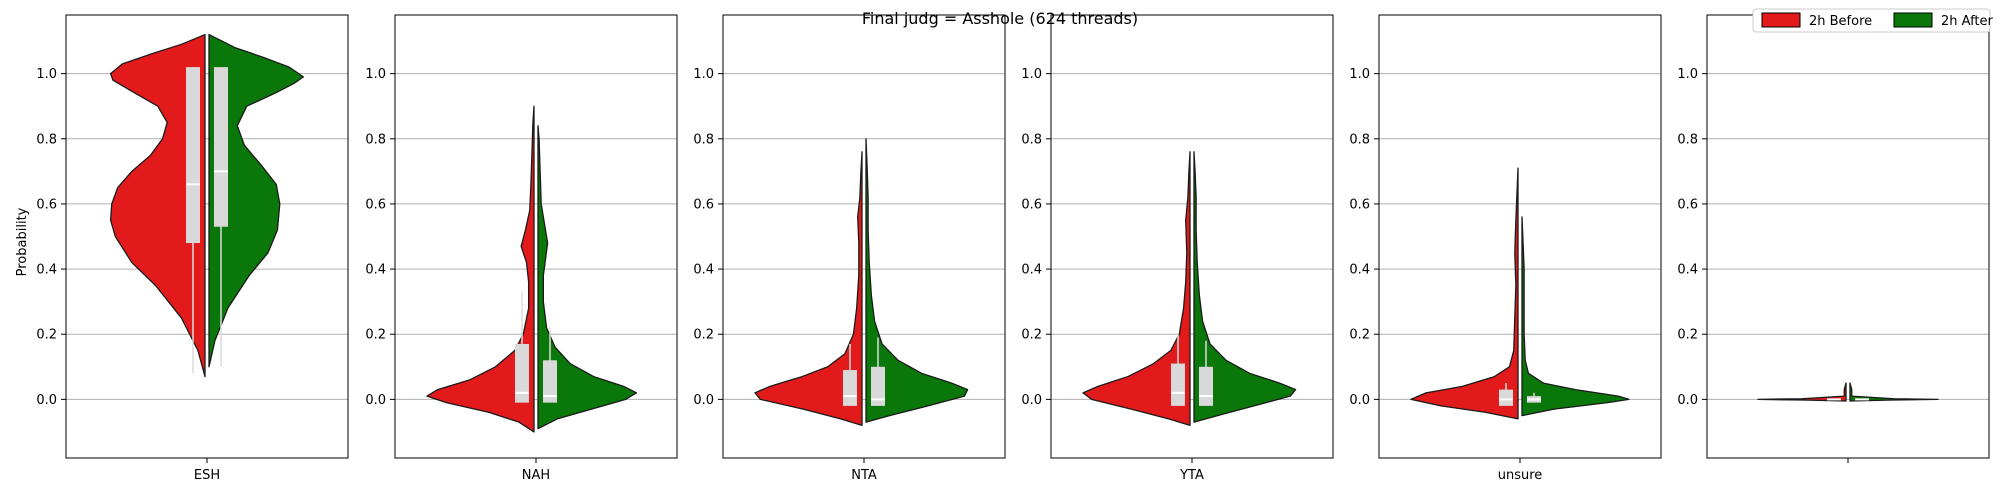  I want to click on panel-blank: 0.0 0.2 0.4 0.6 0.8 1.0, so click(1833, 238).